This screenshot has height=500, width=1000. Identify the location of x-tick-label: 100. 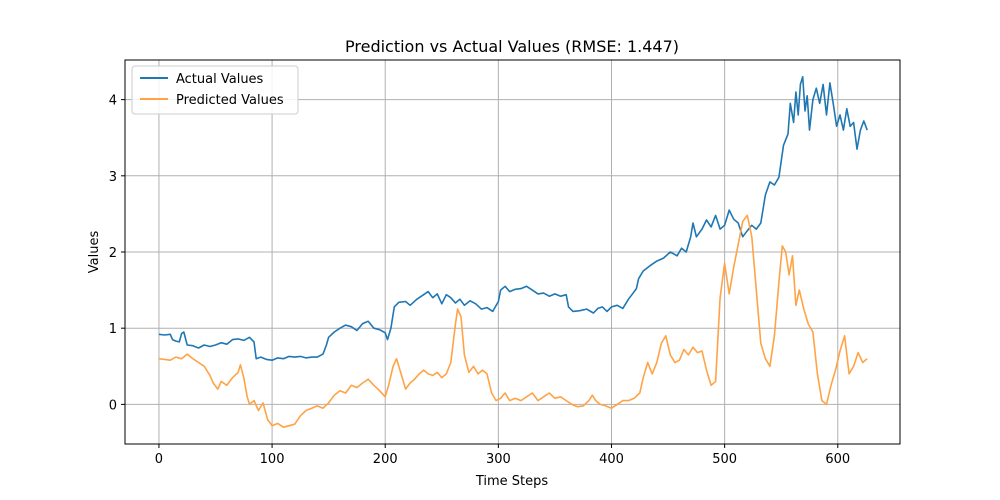
(272, 459).